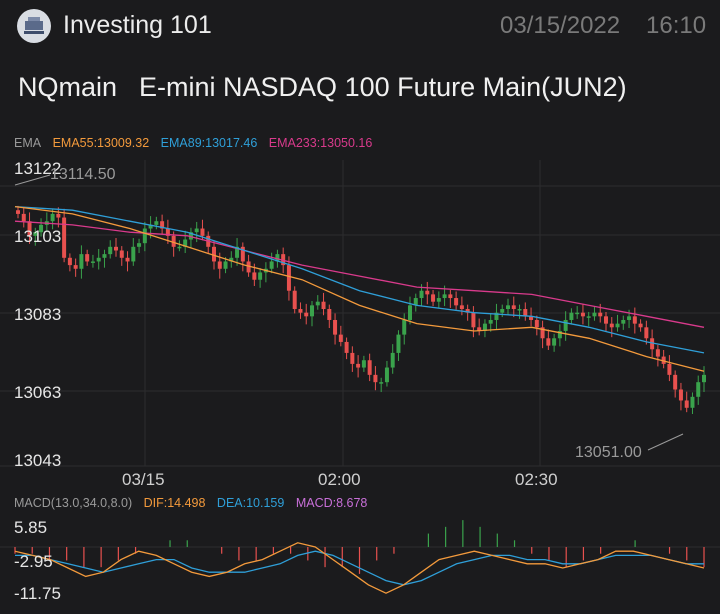  I want to click on high-annotation-label: 13114.50, so click(83, 174).